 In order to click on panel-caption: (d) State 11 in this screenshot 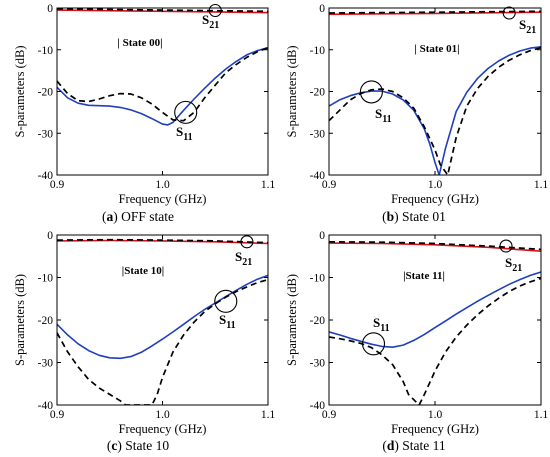, I will do `click(413, 445)`.